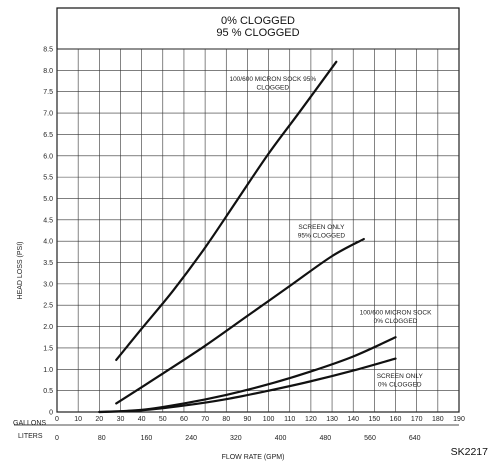  What do you see at coordinates (48, 327) in the screenshot?
I see `y-tick-label: 2.0` at bounding box center [48, 327].